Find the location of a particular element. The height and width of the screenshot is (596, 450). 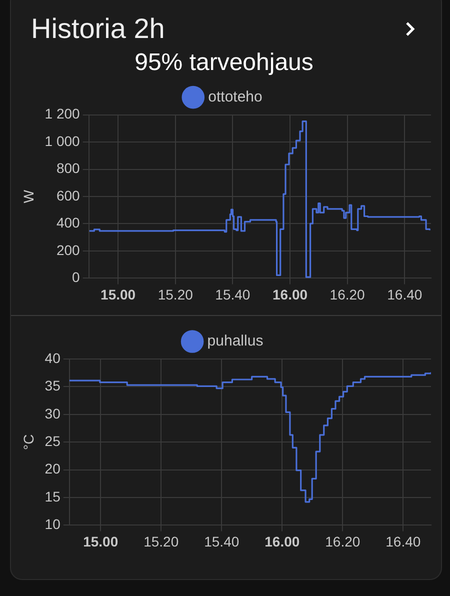

y-tick-label: 600 is located at coordinates (68, 195).